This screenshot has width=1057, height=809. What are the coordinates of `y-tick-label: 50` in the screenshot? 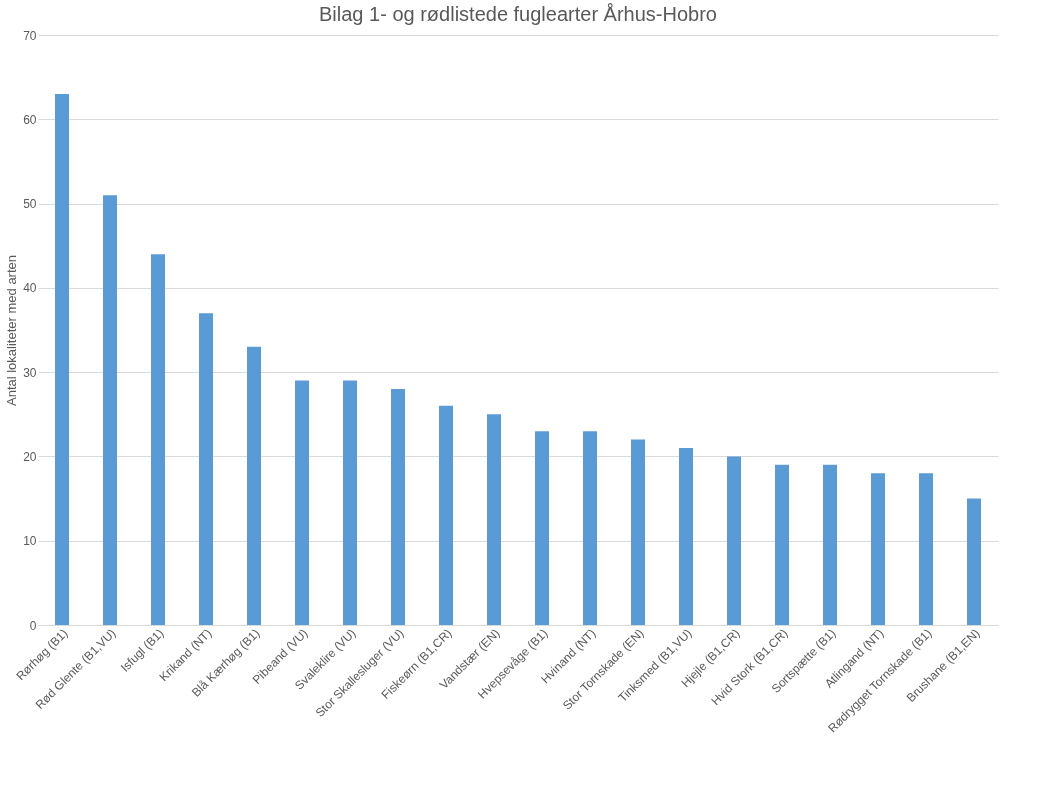 It's located at (30, 204).